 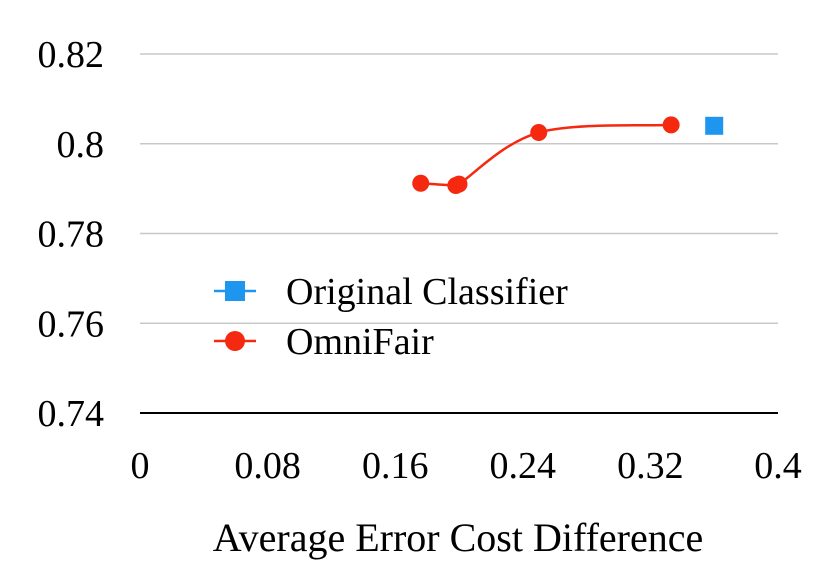 What do you see at coordinates (391, 317) in the screenshot?
I see `legend: Original Classifier OmniFair` at bounding box center [391, 317].